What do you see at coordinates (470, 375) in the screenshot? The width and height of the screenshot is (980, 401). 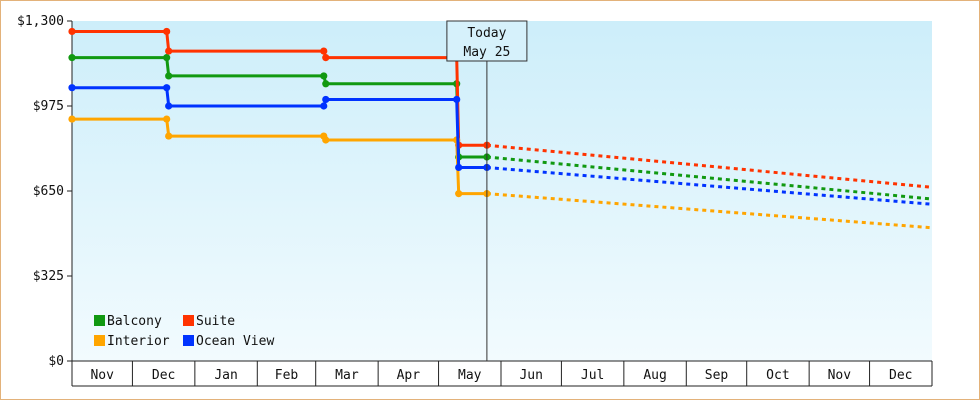 I see `x-month-label: May` at bounding box center [470, 375].